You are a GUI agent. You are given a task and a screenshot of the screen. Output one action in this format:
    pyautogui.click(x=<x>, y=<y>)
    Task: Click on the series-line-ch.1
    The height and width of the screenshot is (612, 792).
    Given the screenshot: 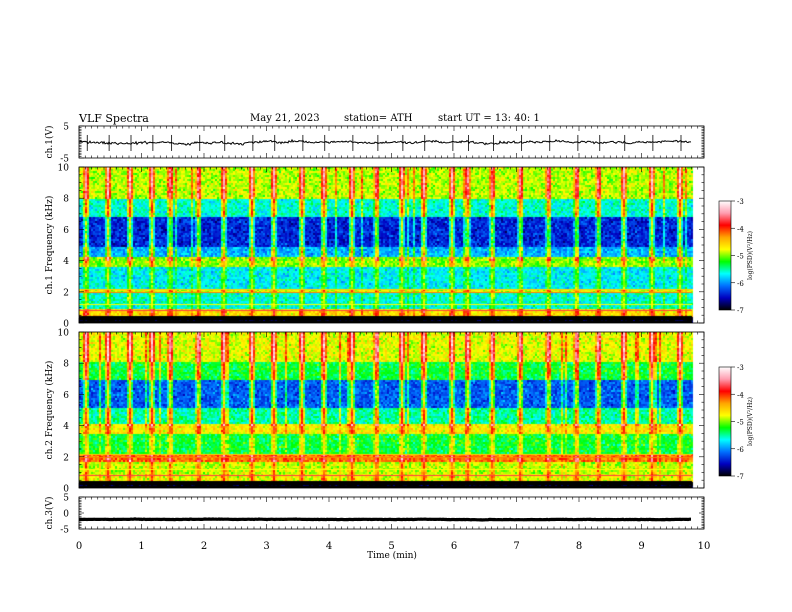 What is the action you would take?
    pyautogui.click(x=385, y=142)
    